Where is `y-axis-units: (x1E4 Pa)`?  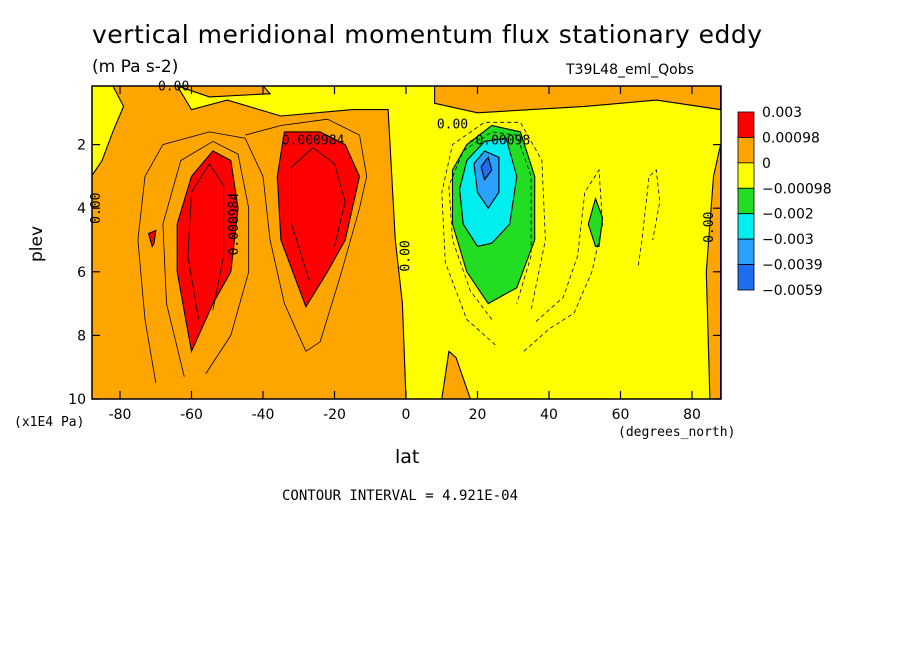
y-axis-units: (x1E4 Pa) is located at coordinates (49, 422).